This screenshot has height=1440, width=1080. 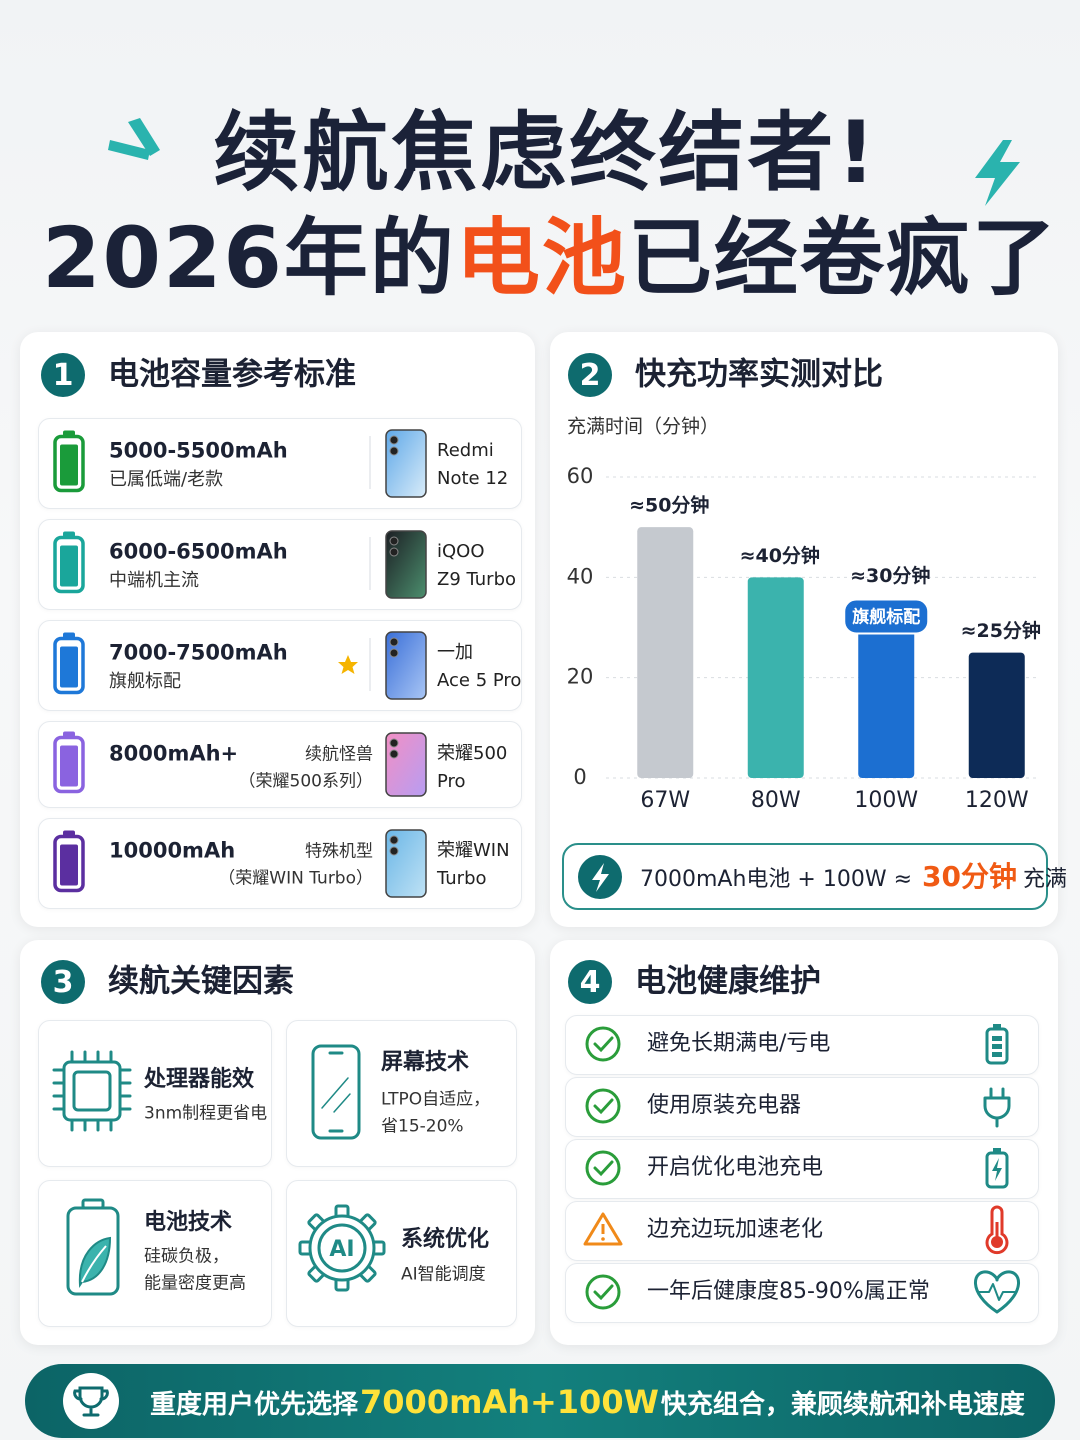 What do you see at coordinates (665, 800) in the screenshot?
I see `x-tick-label: 67W` at bounding box center [665, 800].